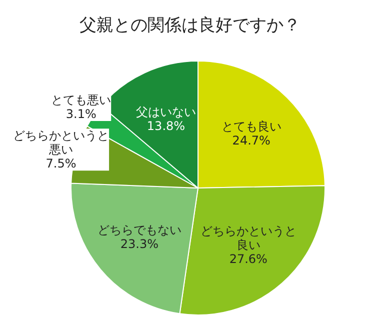 The height and width of the screenshot is (325, 380). Describe the element at coordinates (251, 141) in the screenshot. I see `data-label: 24.7%` at that location.